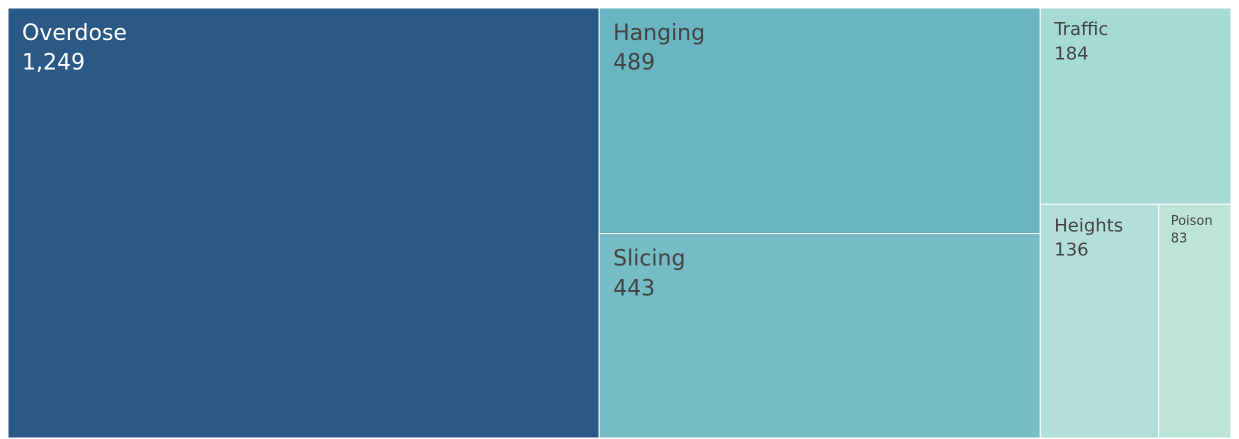  What do you see at coordinates (1071, 250) in the screenshot?
I see `tile-value: 136` at bounding box center [1071, 250].